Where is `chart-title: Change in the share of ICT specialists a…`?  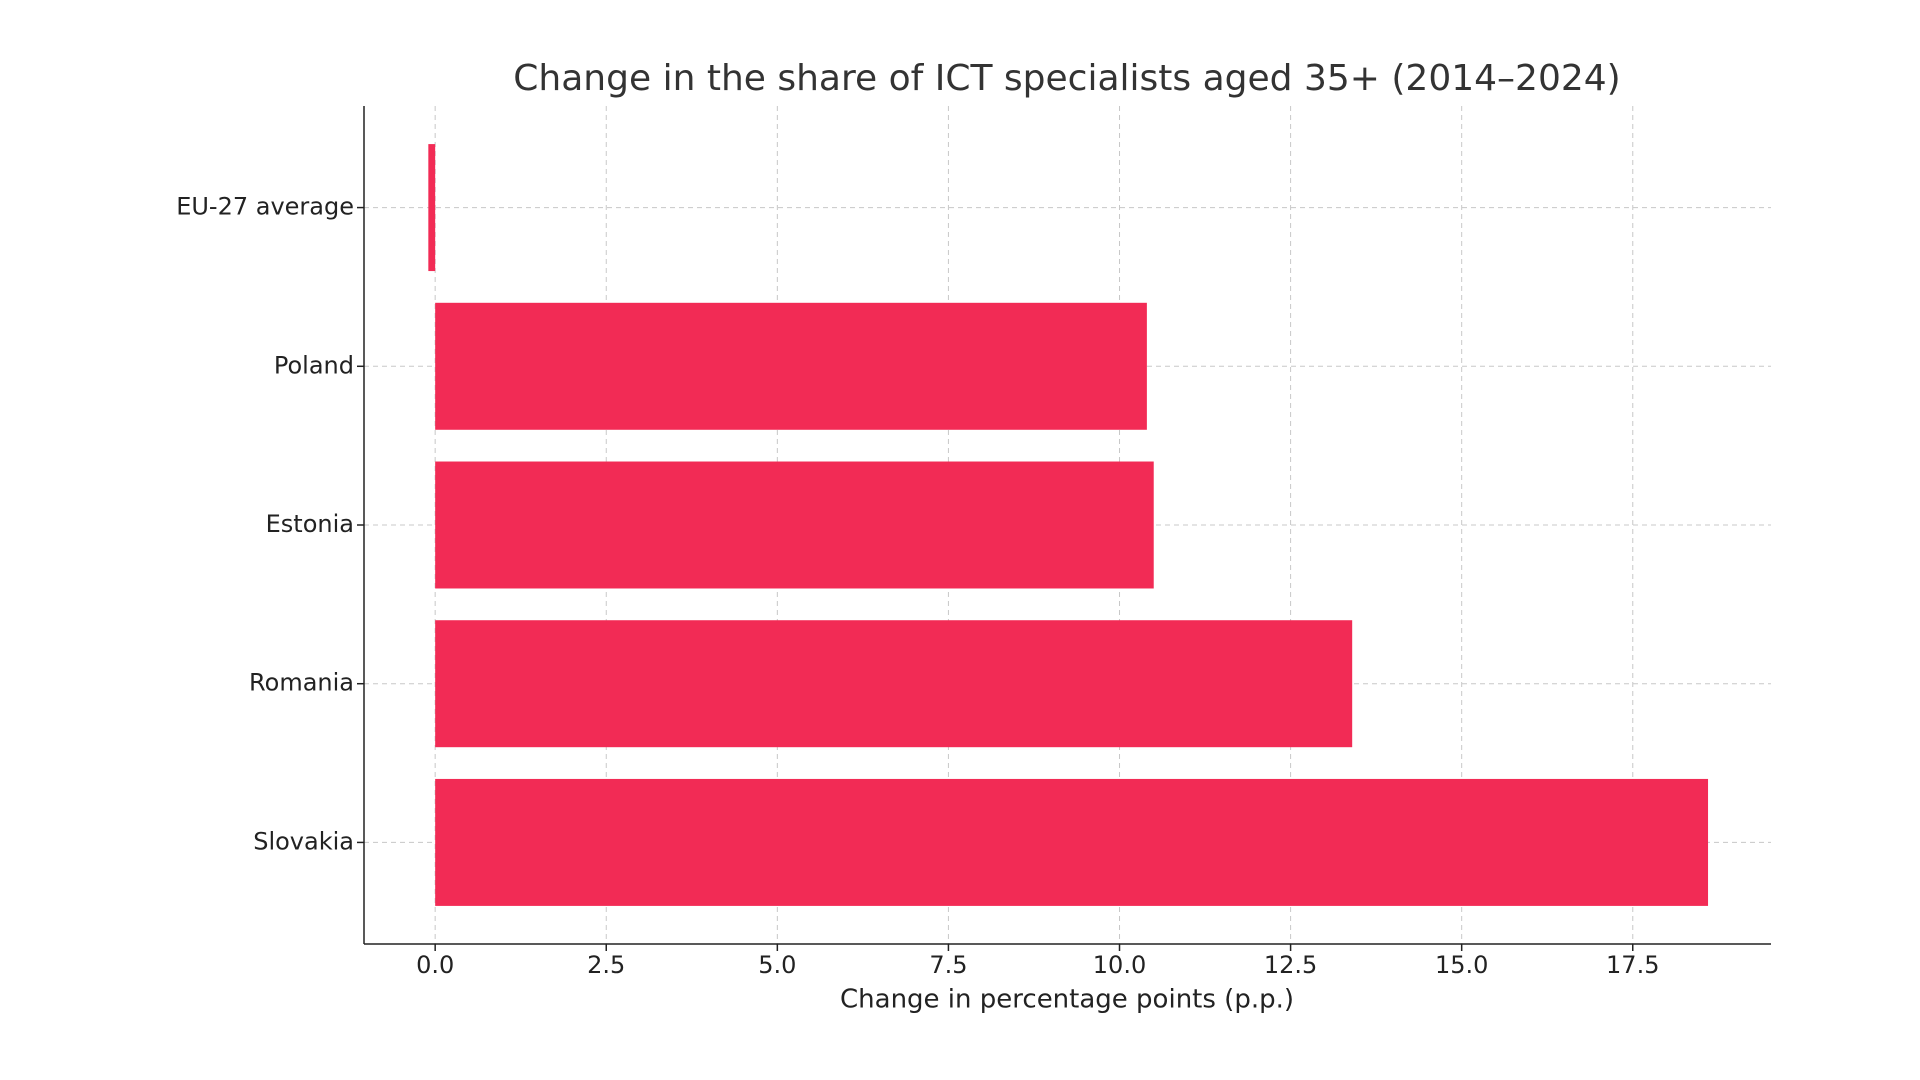 chart-title: Change in the share of ICT specialists a… is located at coordinates (1066, 78).